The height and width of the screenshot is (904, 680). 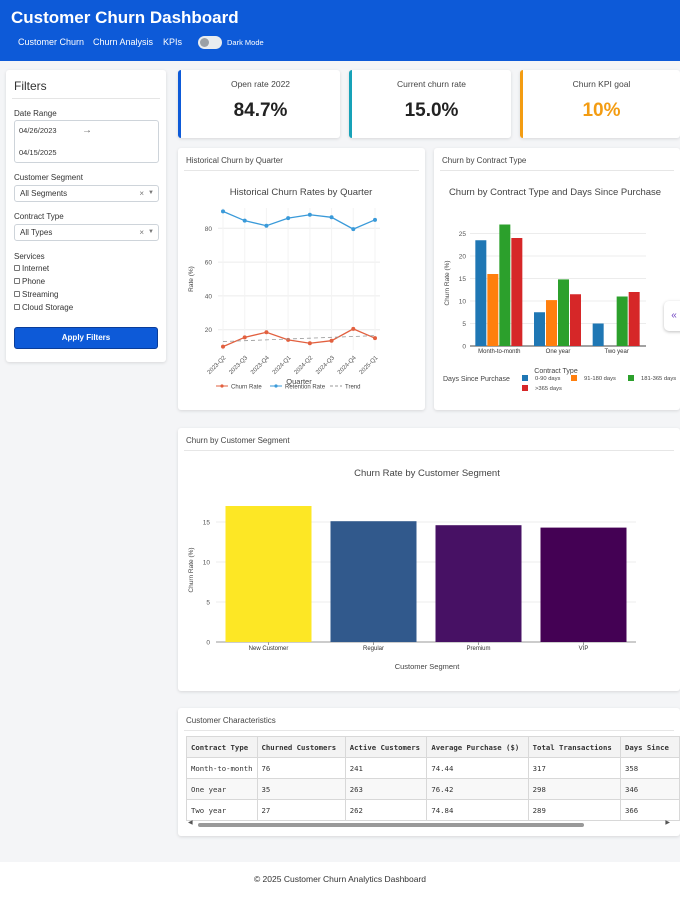 What do you see at coordinates (222, 747) in the screenshot?
I see `column-header: Contract Type` at bounding box center [222, 747].